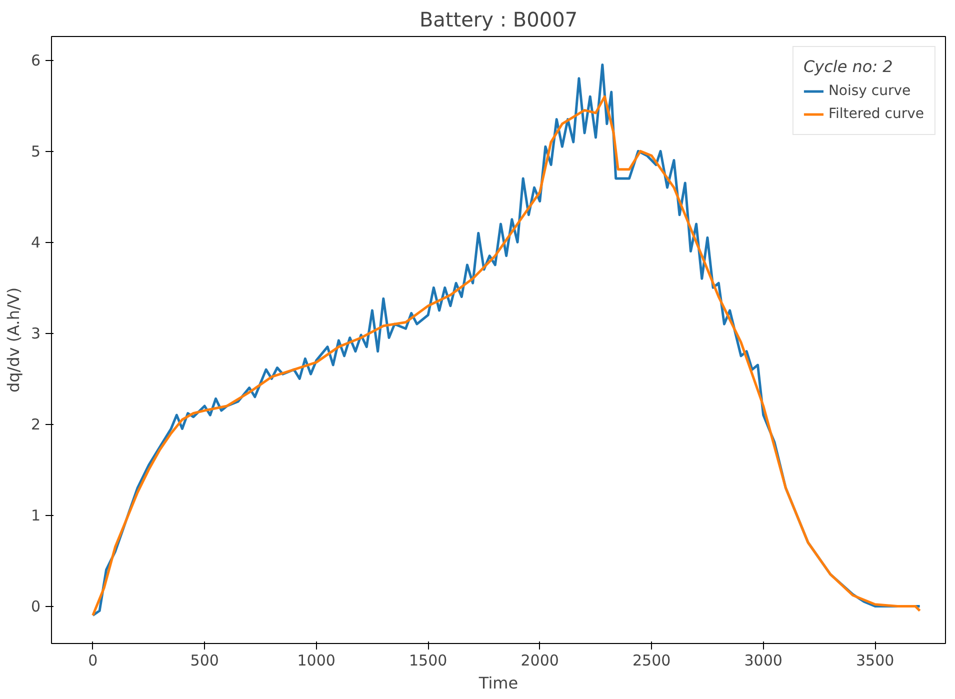 This screenshot has height=699, width=955. What do you see at coordinates (539, 661) in the screenshot?
I see `x-tick-label: 2000` at bounding box center [539, 661].